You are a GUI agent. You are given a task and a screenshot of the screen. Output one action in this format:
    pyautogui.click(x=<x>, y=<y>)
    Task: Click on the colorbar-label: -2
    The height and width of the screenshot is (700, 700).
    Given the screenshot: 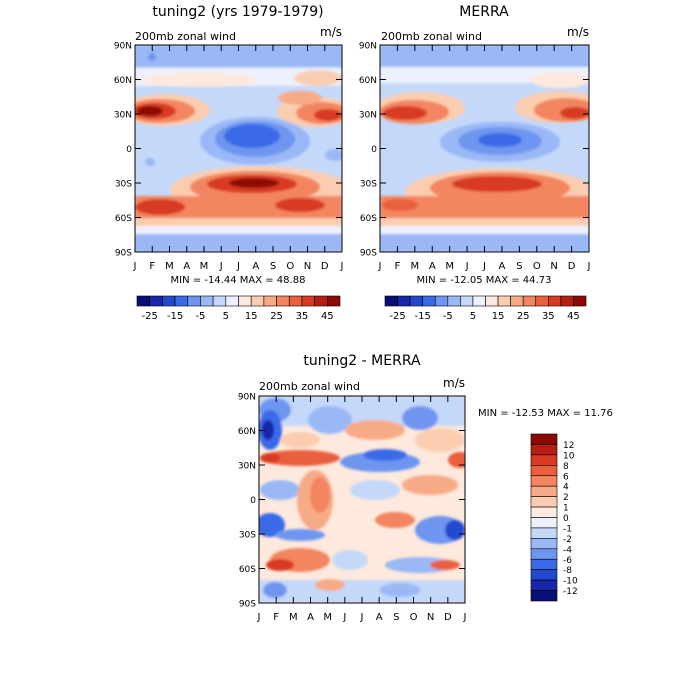 What is the action you would take?
    pyautogui.click(x=567, y=540)
    